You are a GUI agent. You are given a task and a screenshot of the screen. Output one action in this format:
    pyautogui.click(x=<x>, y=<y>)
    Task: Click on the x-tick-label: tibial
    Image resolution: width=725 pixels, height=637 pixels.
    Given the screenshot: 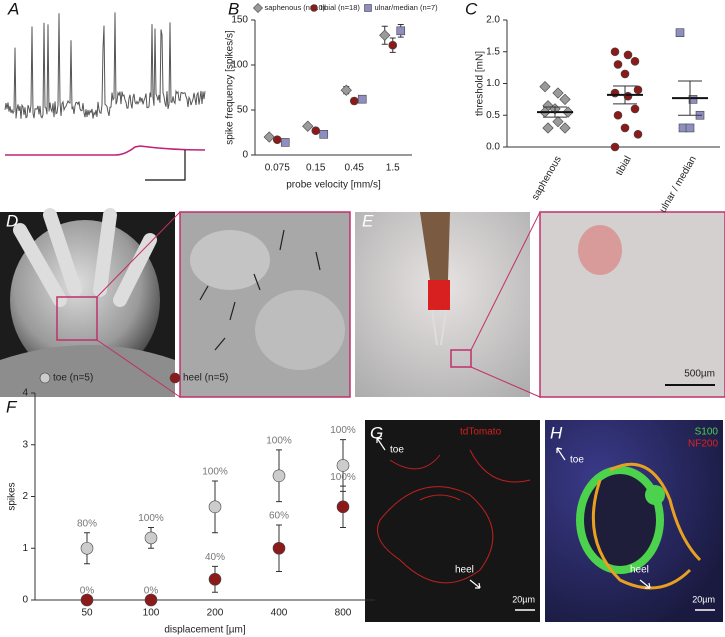 What is the action you would take?
    pyautogui.click(x=624, y=165)
    